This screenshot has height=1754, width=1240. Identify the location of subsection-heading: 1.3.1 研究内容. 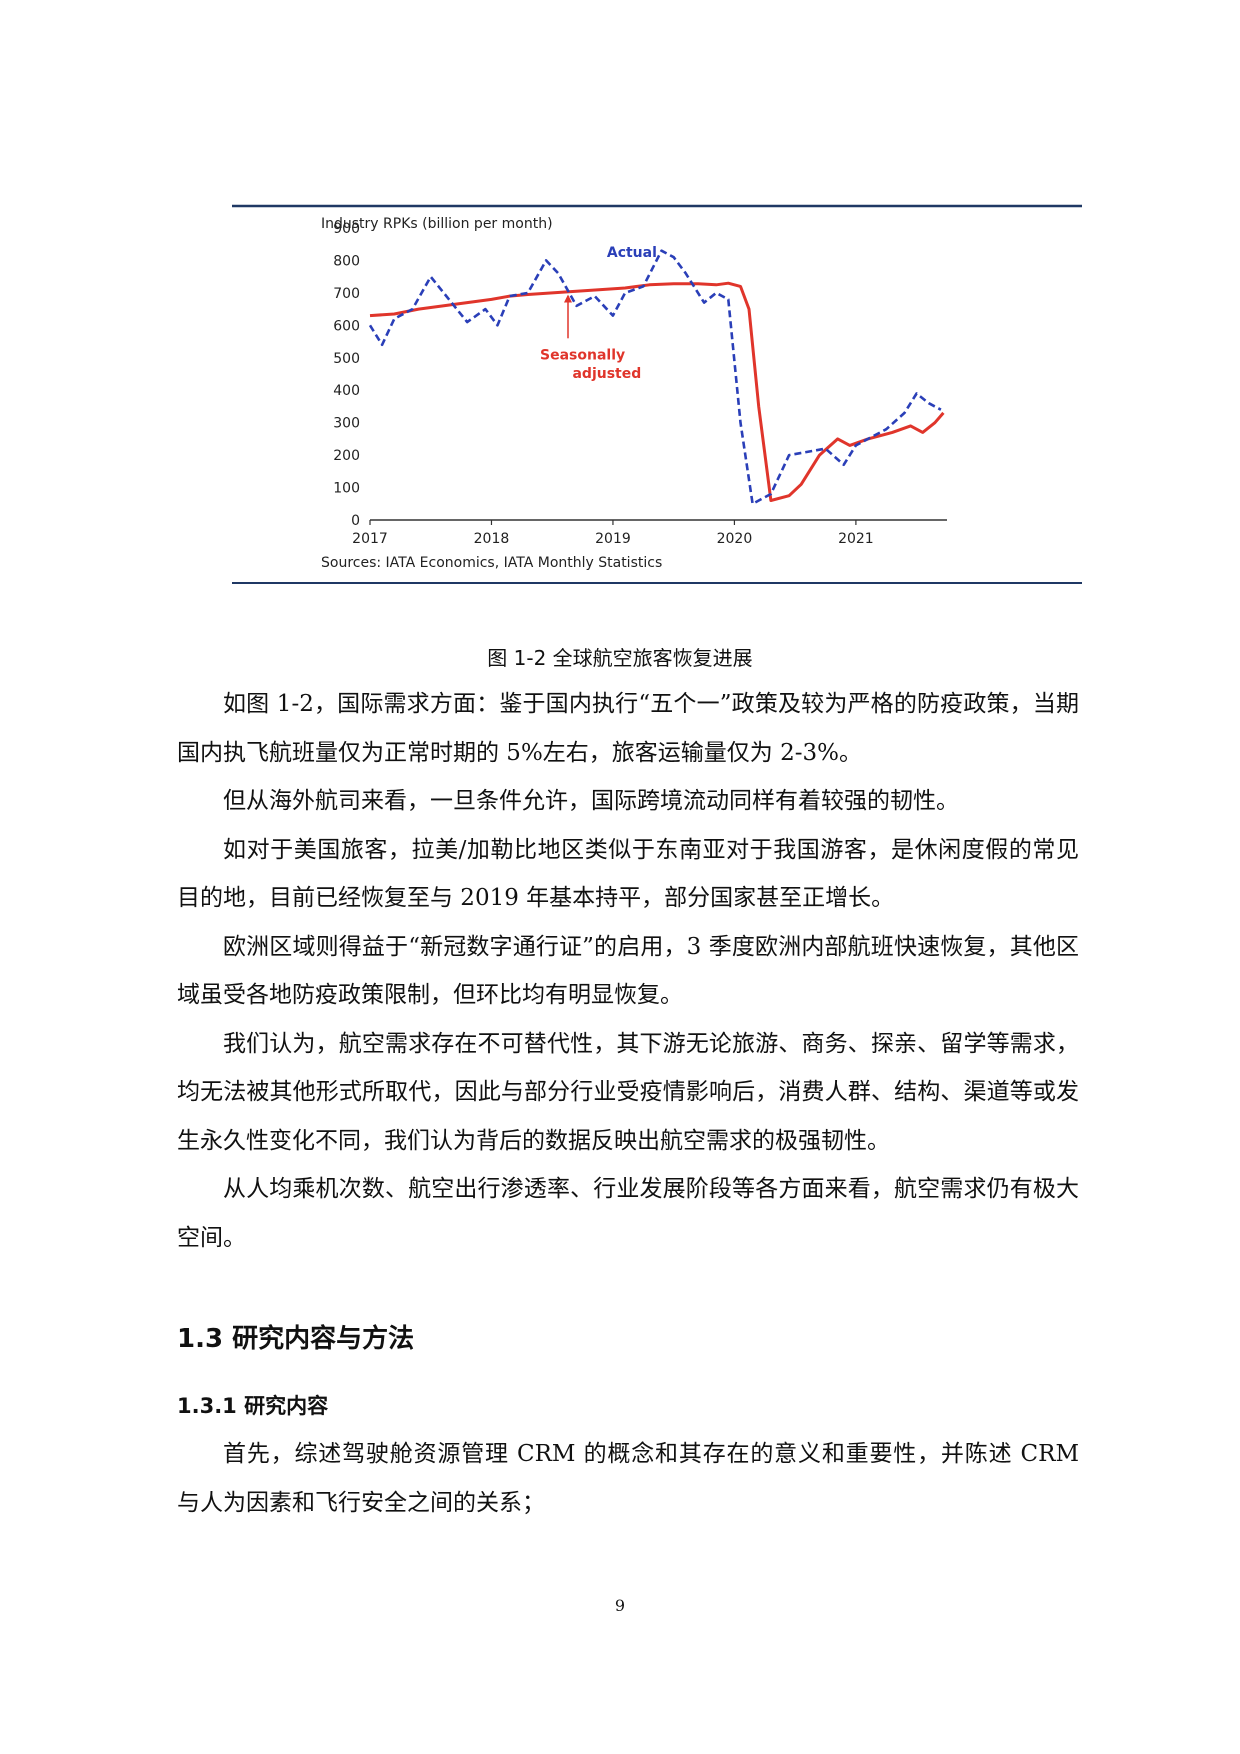
(253, 1406).